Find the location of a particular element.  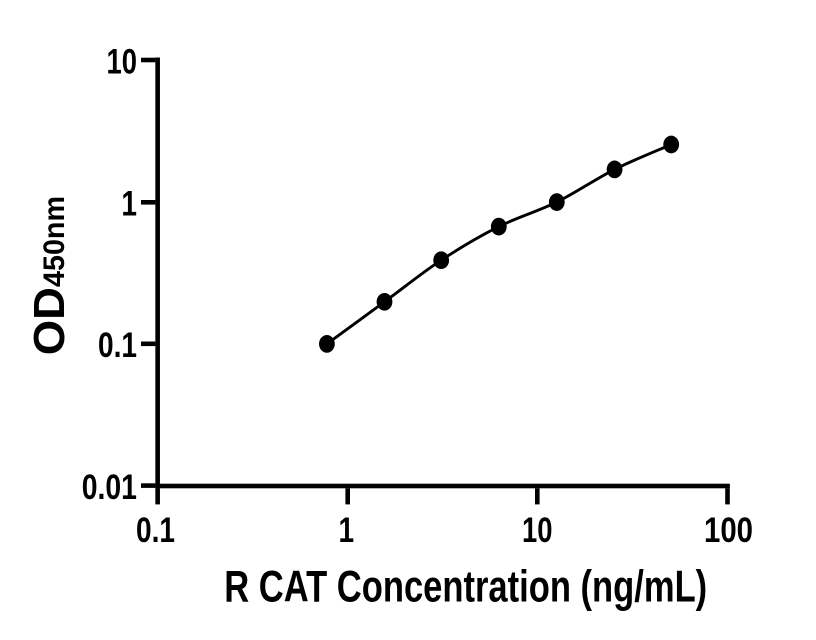

svg-text: 0.01 is located at coordinates (109, 487).